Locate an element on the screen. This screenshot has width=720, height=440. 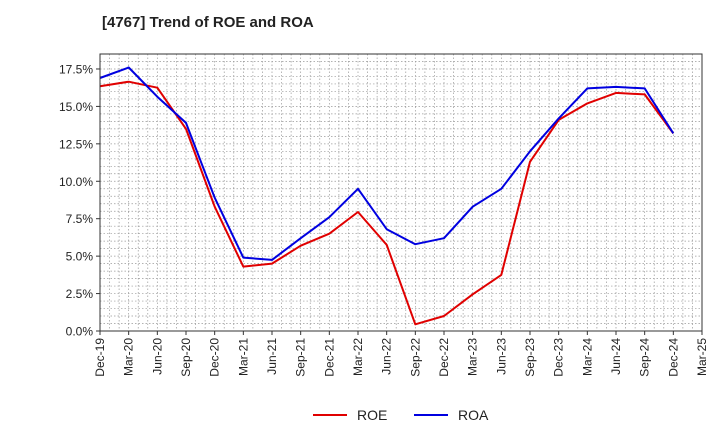
x-tick-label: Dec-22 is located at coordinates (444, 357).